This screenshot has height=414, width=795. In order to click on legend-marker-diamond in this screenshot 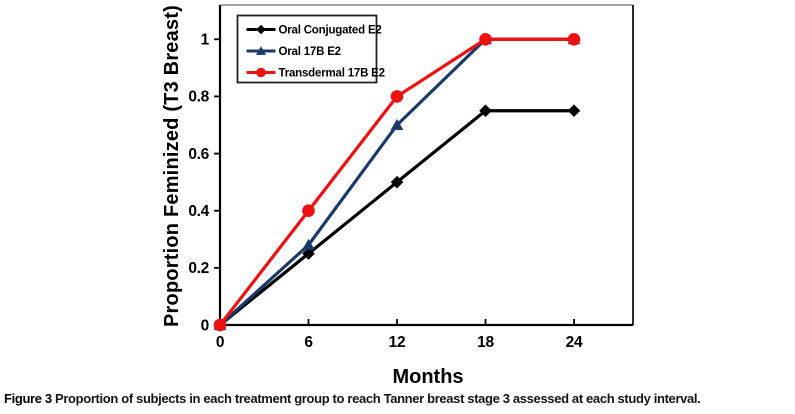, I will do `click(261, 29)`.